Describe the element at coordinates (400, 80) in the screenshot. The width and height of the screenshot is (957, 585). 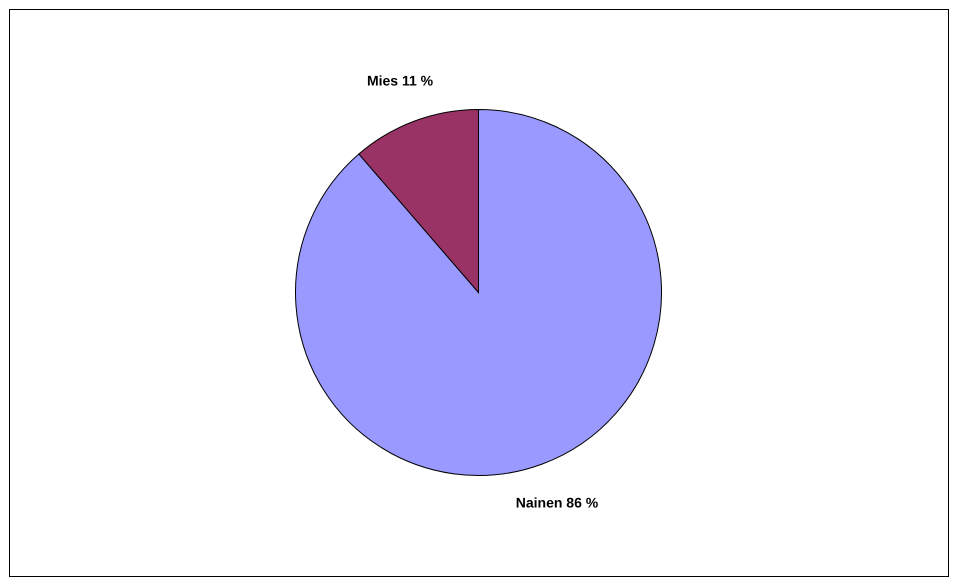
I see `slice-label: Mies 11 %` at that location.